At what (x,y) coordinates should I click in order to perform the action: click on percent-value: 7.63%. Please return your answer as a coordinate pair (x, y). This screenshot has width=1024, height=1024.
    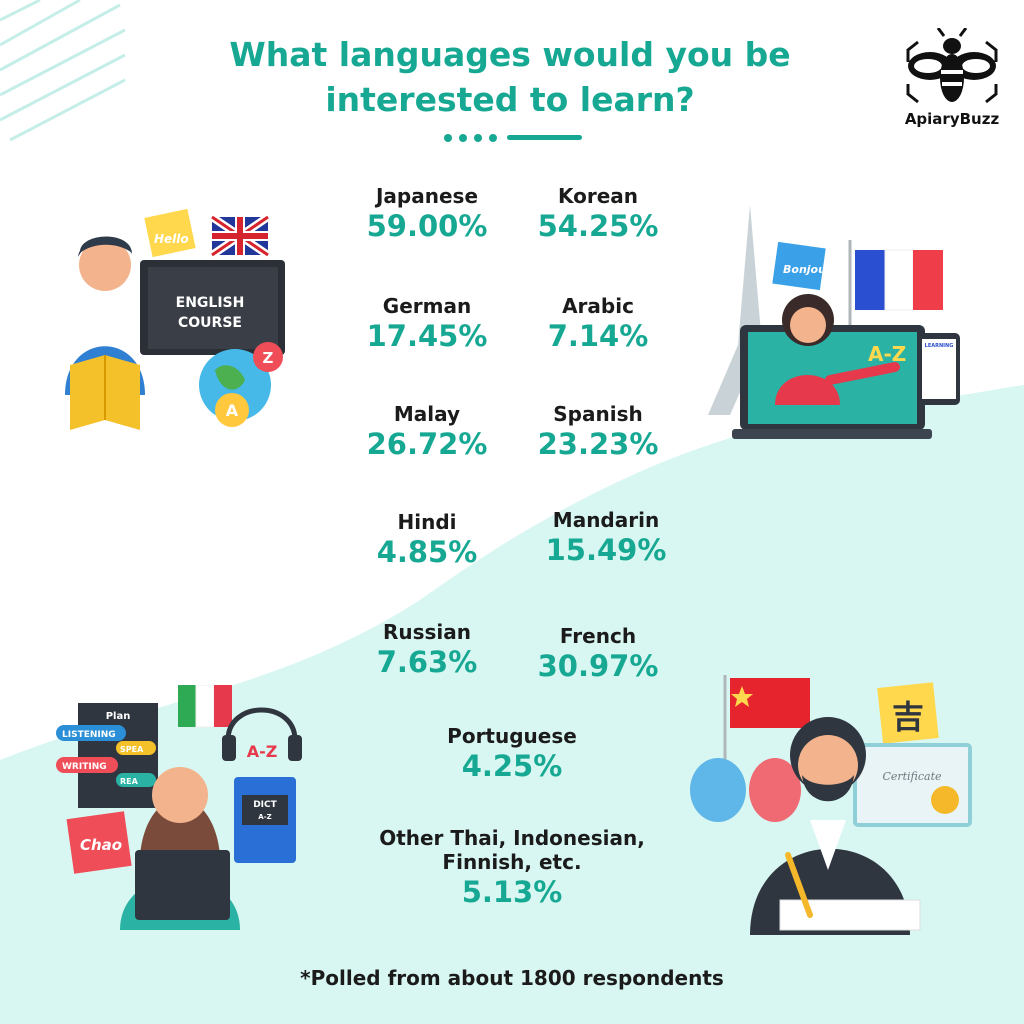
    Looking at the image, I should click on (427, 662).